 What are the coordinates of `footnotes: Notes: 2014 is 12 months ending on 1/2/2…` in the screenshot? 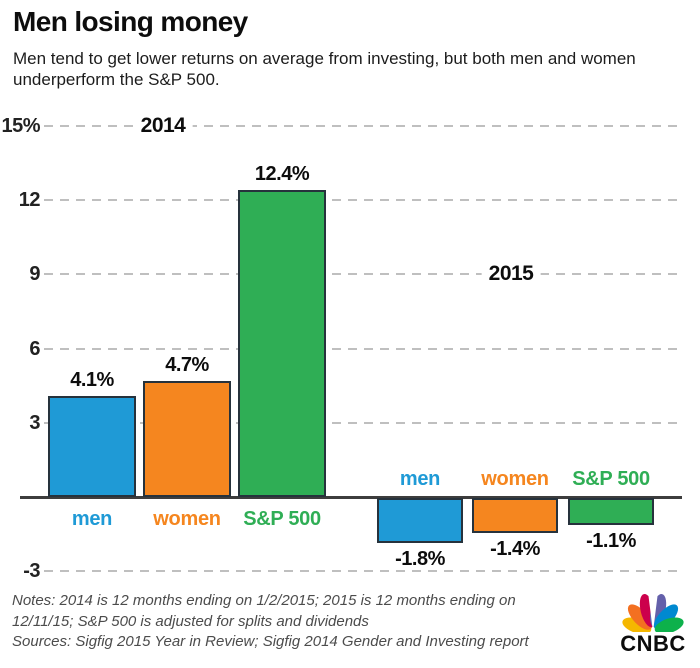 It's located at (270, 621).